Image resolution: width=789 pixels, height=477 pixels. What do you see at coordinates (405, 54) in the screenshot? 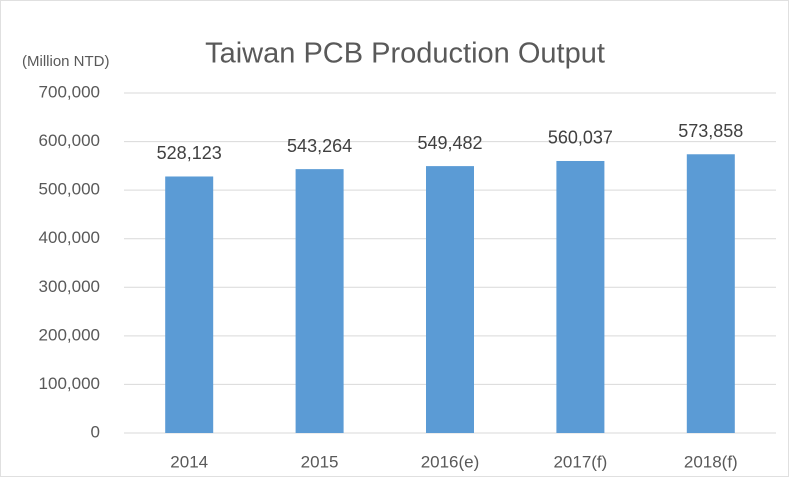
I see `chart-title: Taiwan PCB Production Output` at bounding box center [405, 54].